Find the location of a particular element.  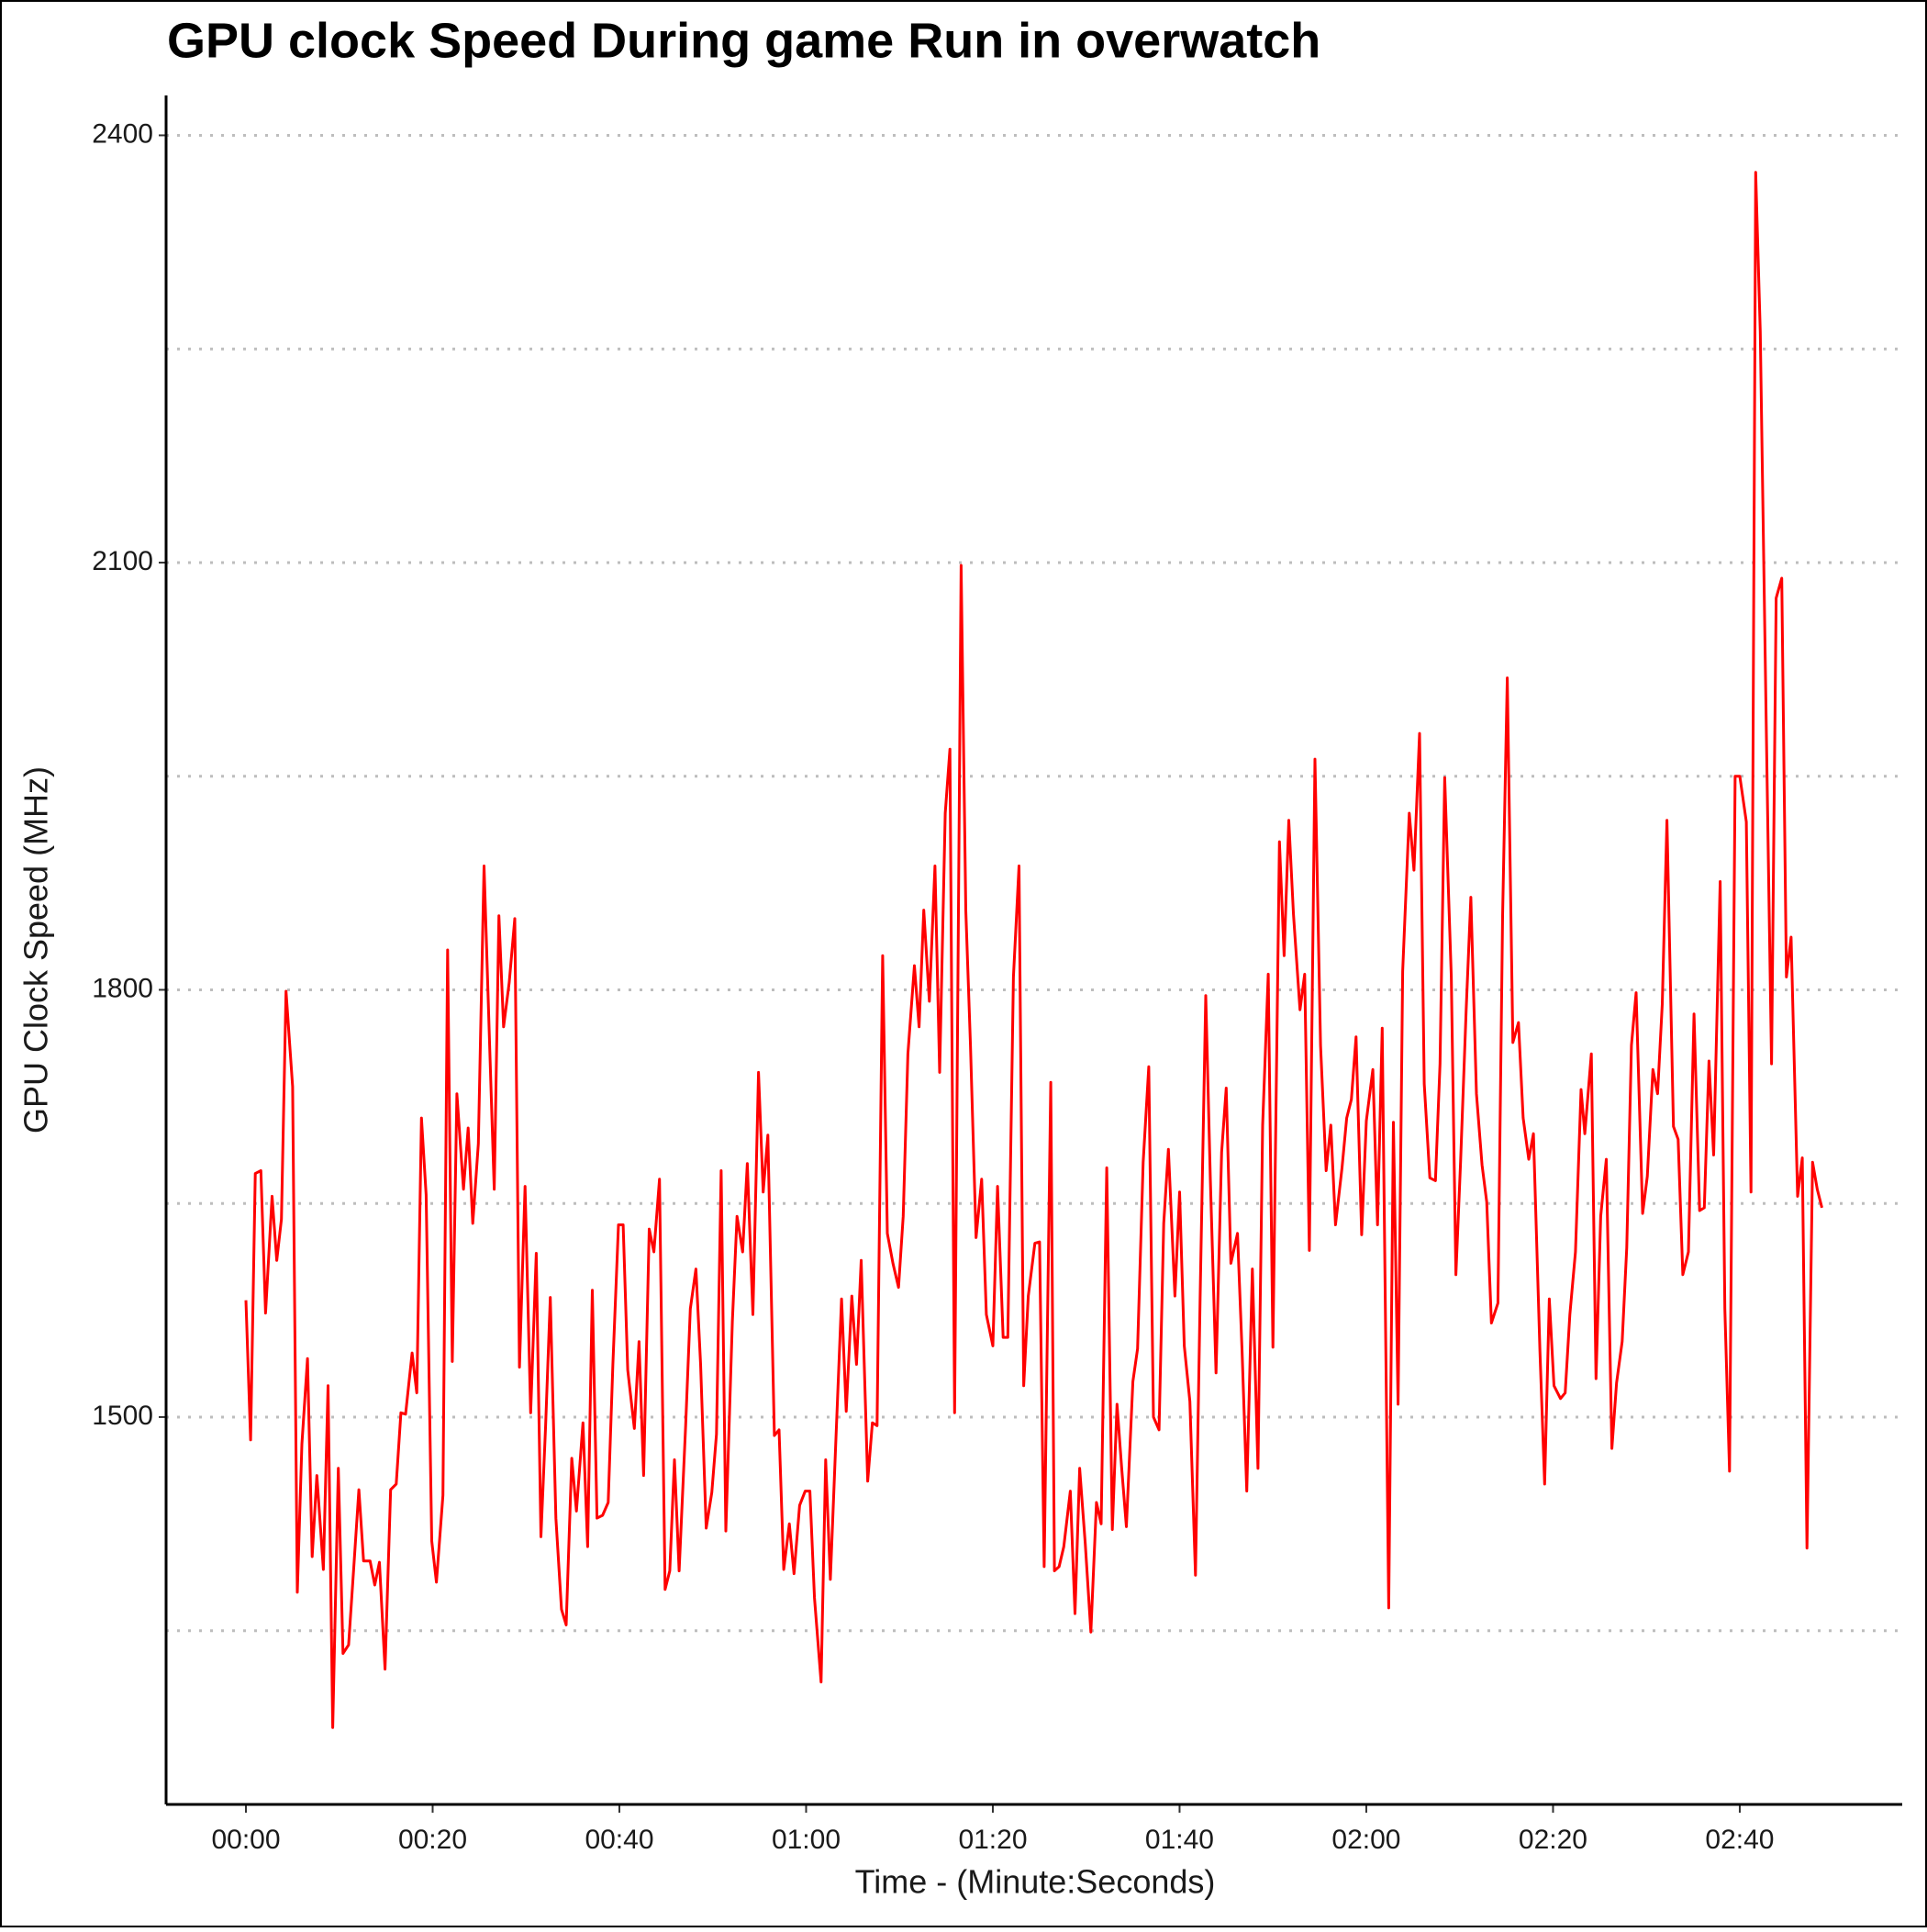

x-tick-label: 00:00 is located at coordinates (245, 1840).